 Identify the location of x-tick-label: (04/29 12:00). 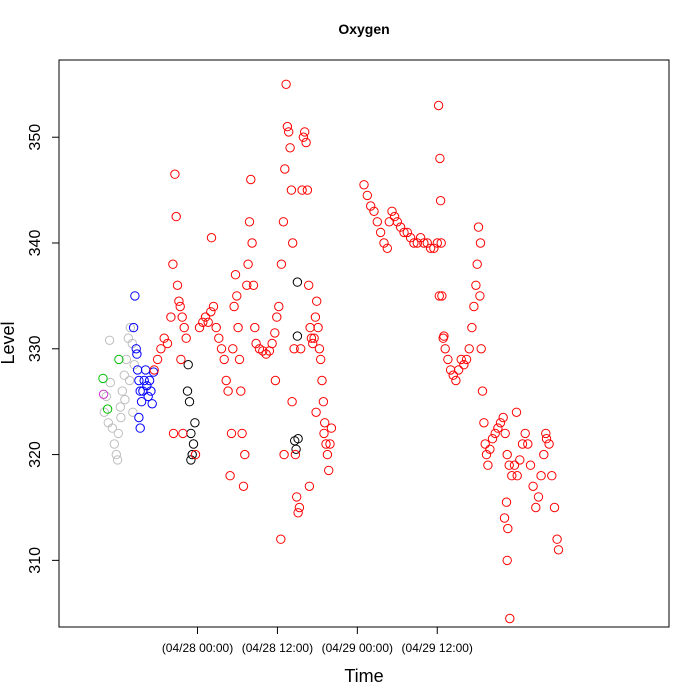
(437, 648).